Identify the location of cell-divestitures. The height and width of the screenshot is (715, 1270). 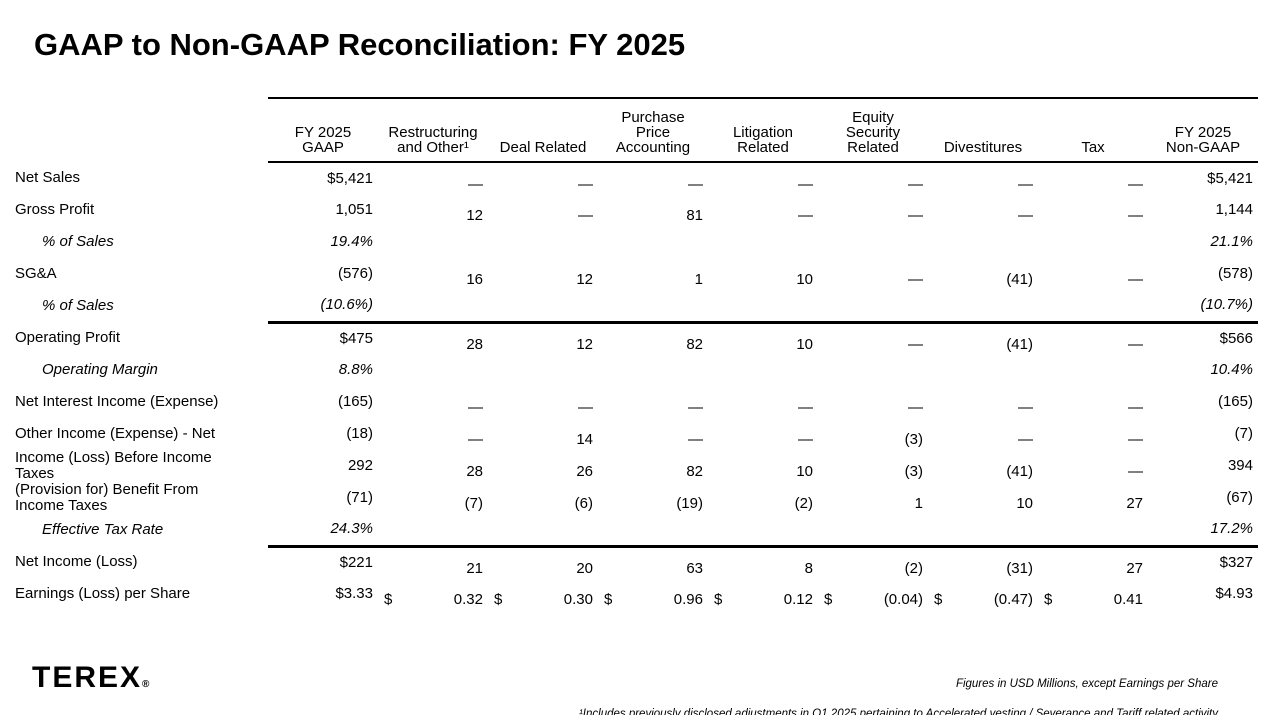
(983, 530).